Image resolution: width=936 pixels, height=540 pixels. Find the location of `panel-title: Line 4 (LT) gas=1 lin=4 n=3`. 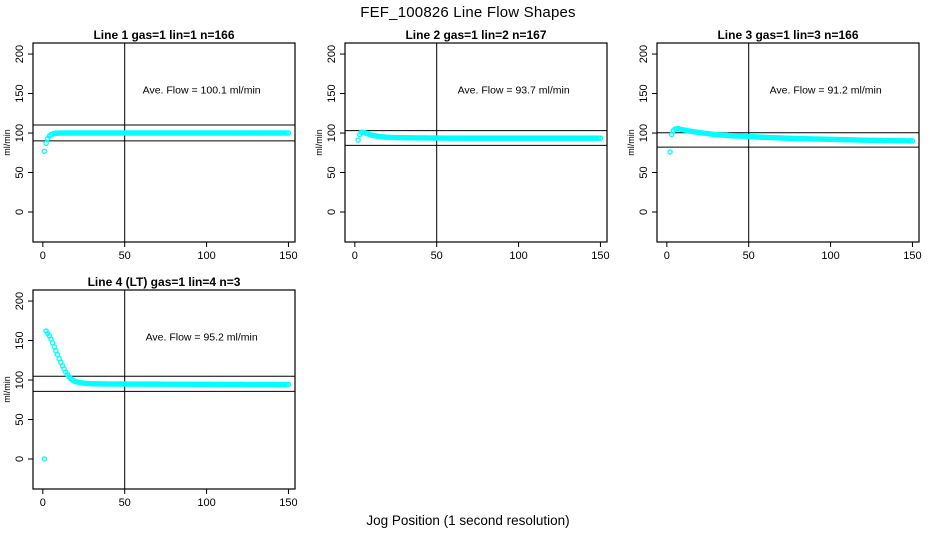

panel-title: Line 4 (LT) gas=1 lin=4 n=3 is located at coordinates (164, 282).